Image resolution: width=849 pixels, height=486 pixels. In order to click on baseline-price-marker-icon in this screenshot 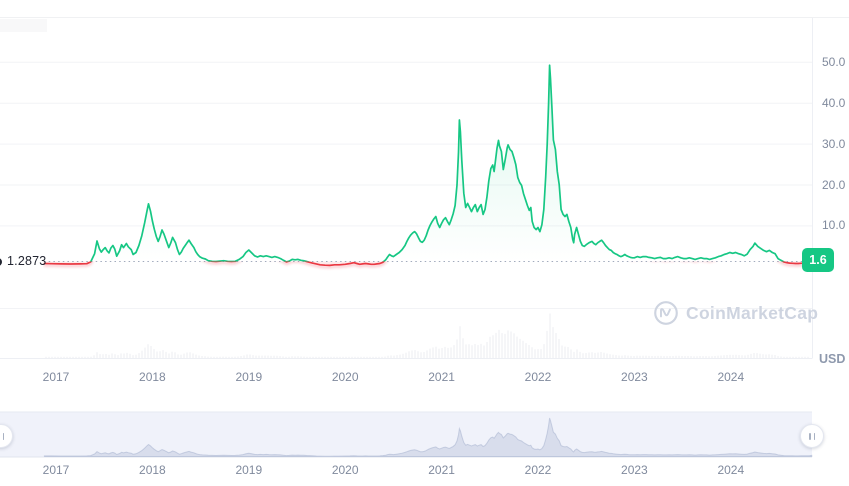, I will do `click(1, 261)`.